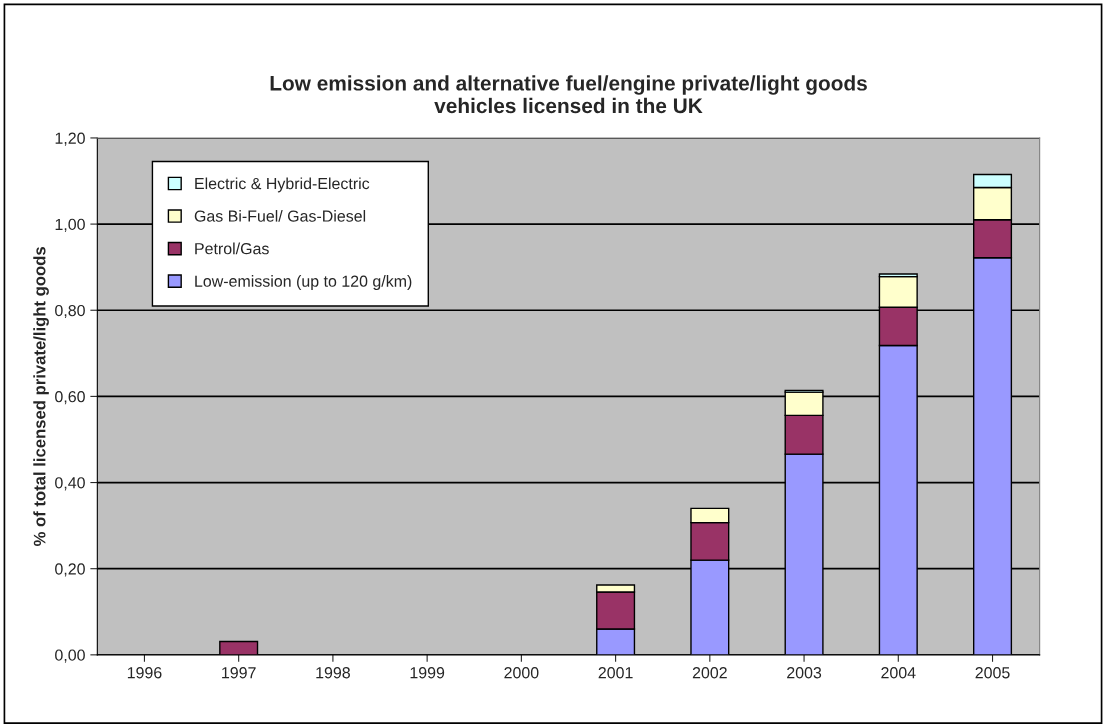 The height and width of the screenshot is (726, 1106). What do you see at coordinates (239, 673) in the screenshot?
I see `x-tick-label: 1997` at bounding box center [239, 673].